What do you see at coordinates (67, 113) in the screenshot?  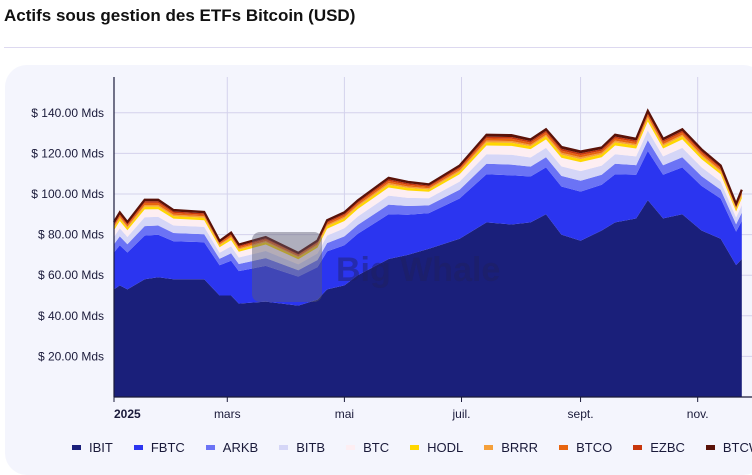 I see `y-tick-label: $ 140.00 Mds` at bounding box center [67, 113].